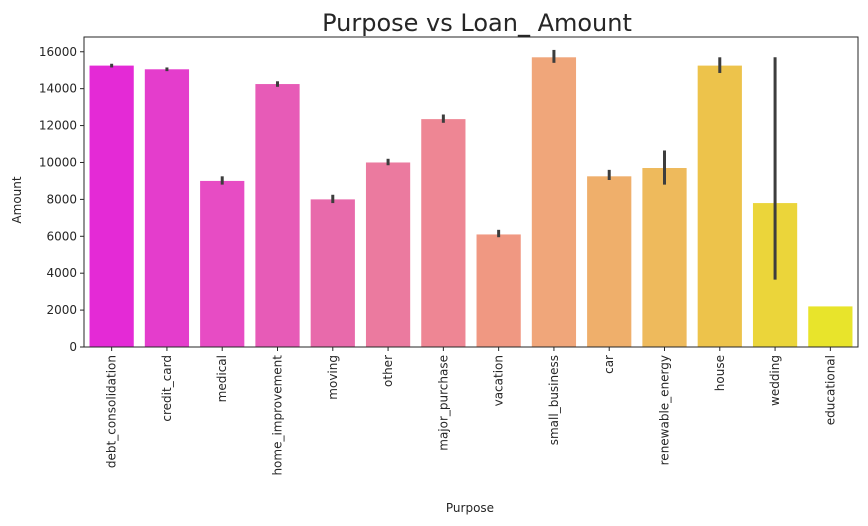  I want to click on bar-debt_consolidation, so click(111, 206).